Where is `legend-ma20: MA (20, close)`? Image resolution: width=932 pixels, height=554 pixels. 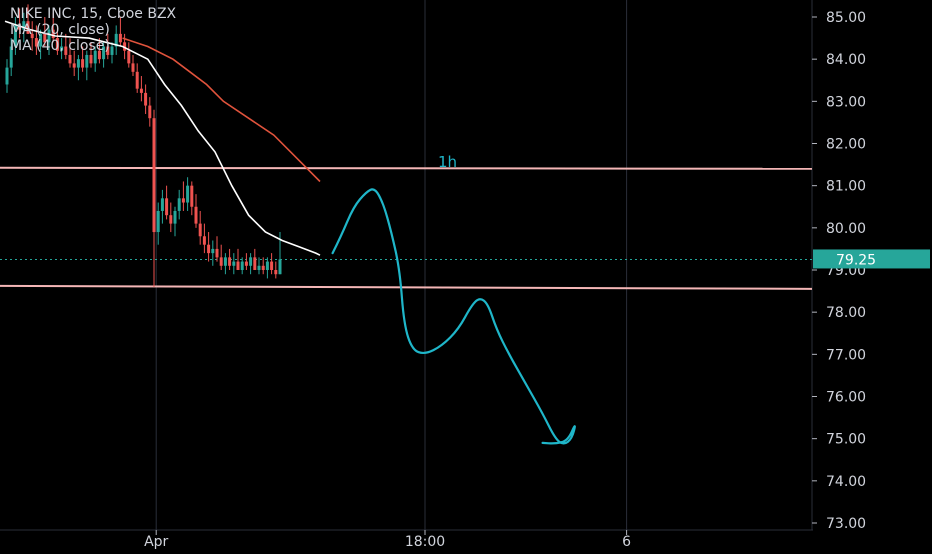
legend-ma20: MA (20, close) is located at coordinates (60, 30).